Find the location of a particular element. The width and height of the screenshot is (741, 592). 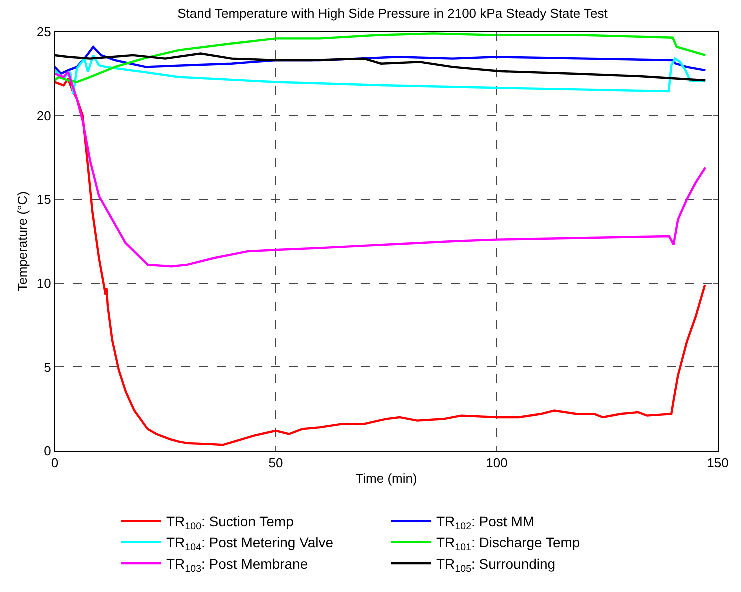

y-tick-label: 10 is located at coordinates (44, 283).